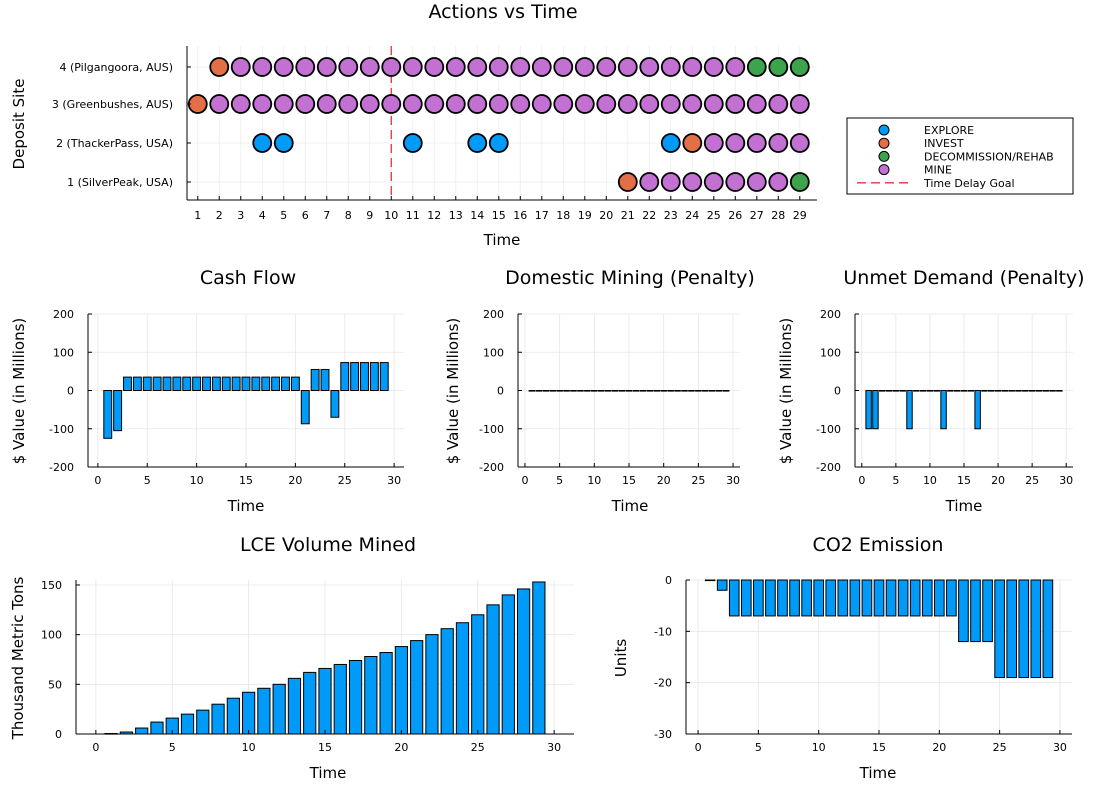 This screenshot has height=800, width=1100. Describe the element at coordinates (326, 215) in the screenshot. I see `x-tick-label: 7` at that location.